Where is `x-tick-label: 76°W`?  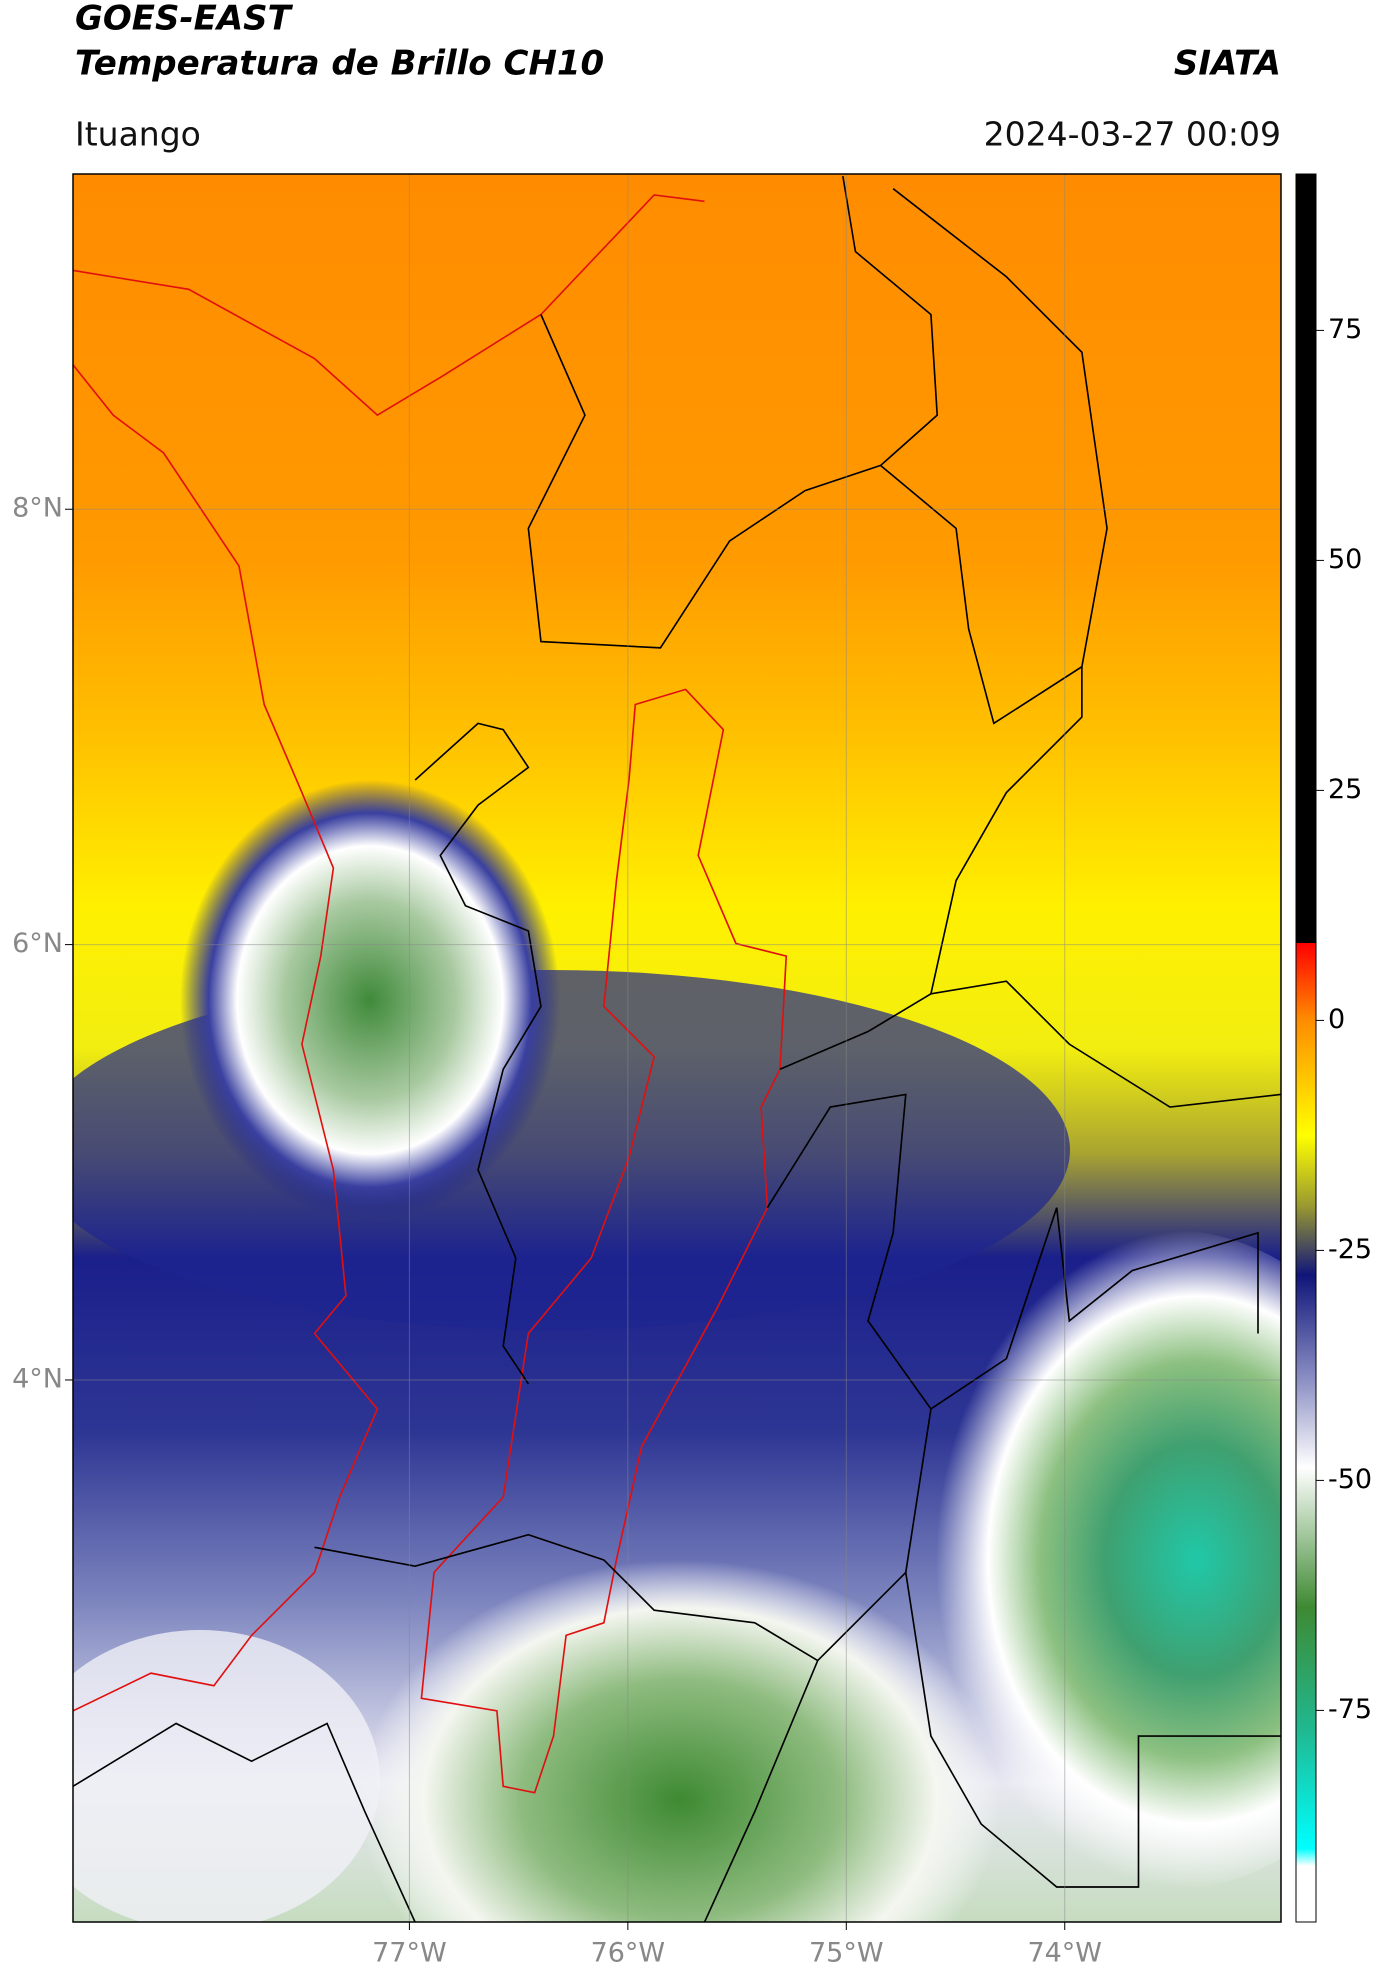
x-tick-label: 76°W is located at coordinates (628, 1953).